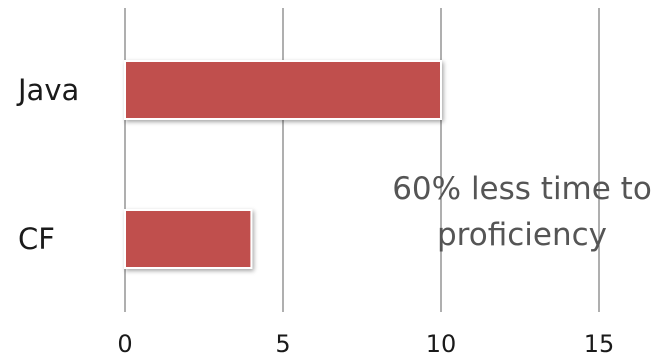 The height and width of the screenshot is (359, 667). Describe the element at coordinates (47, 90) in the screenshot. I see `category-label-java: Java` at that location.